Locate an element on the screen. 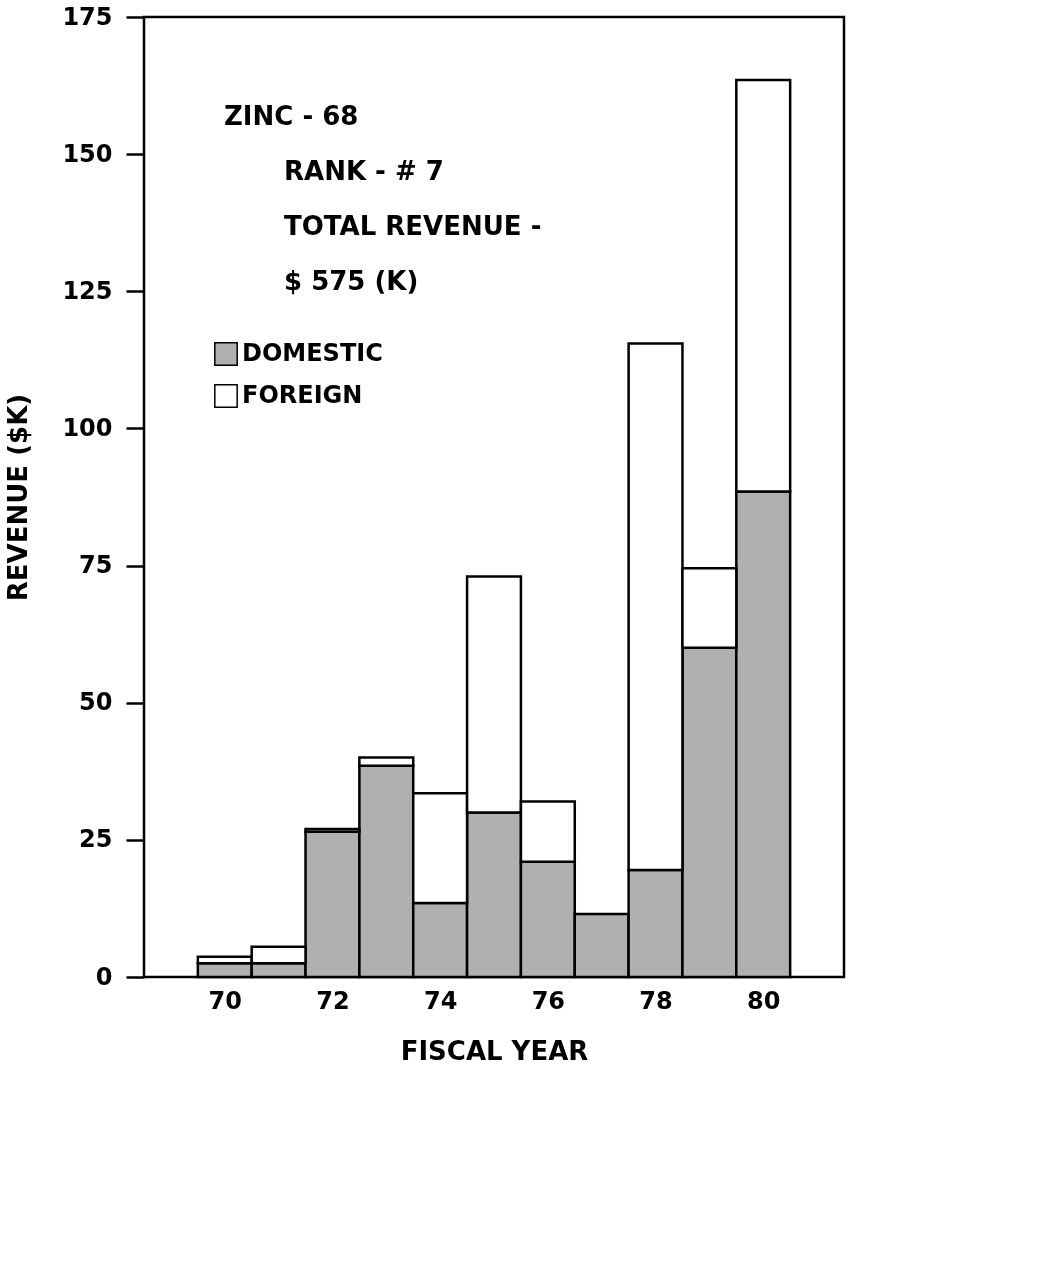  x-tick-label: 74 is located at coordinates (440, 1000).